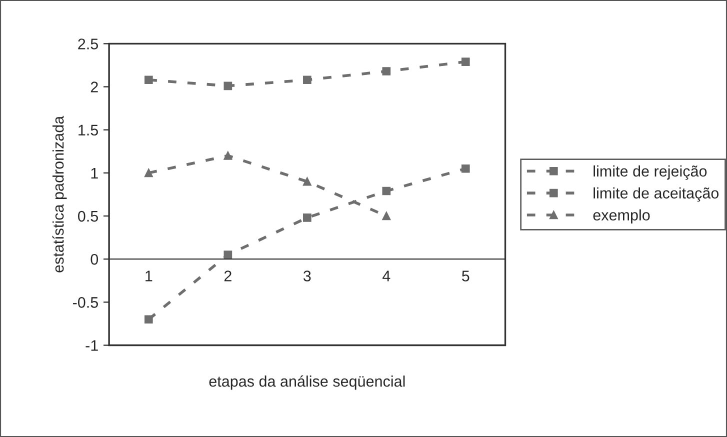  I want to click on y-tick-label: -0.5, so click(85, 302).